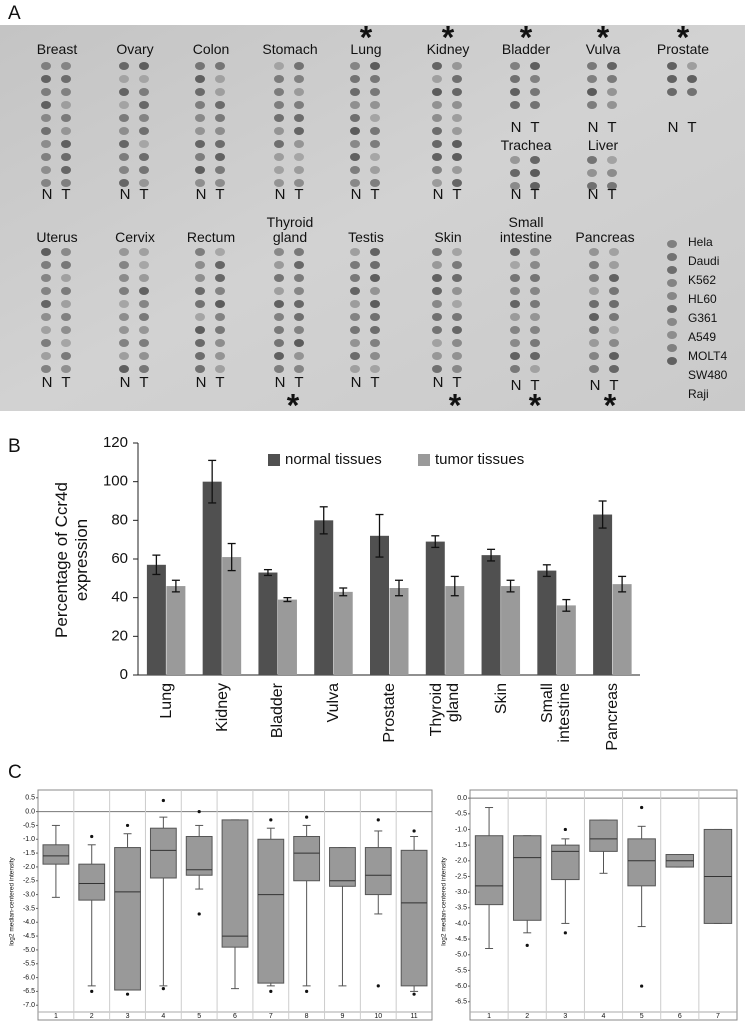  I want to click on x-tick-label: 6, so click(680, 1016).